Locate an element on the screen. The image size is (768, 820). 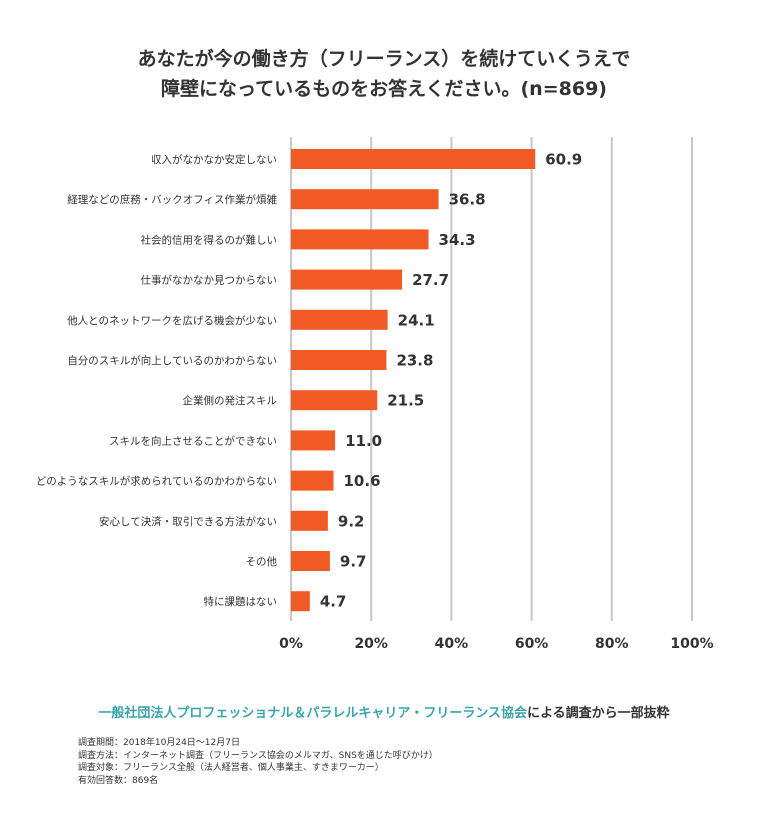
value-label: 34.3 is located at coordinates (457, 240).